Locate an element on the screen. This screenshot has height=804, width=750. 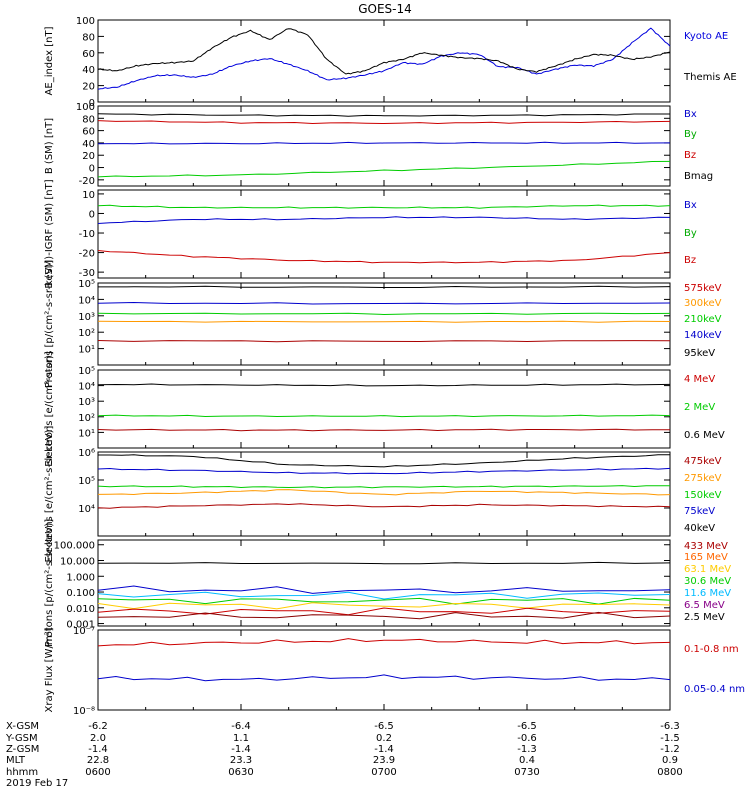
footer-value: 0800 is located at coordinates (669, 772).